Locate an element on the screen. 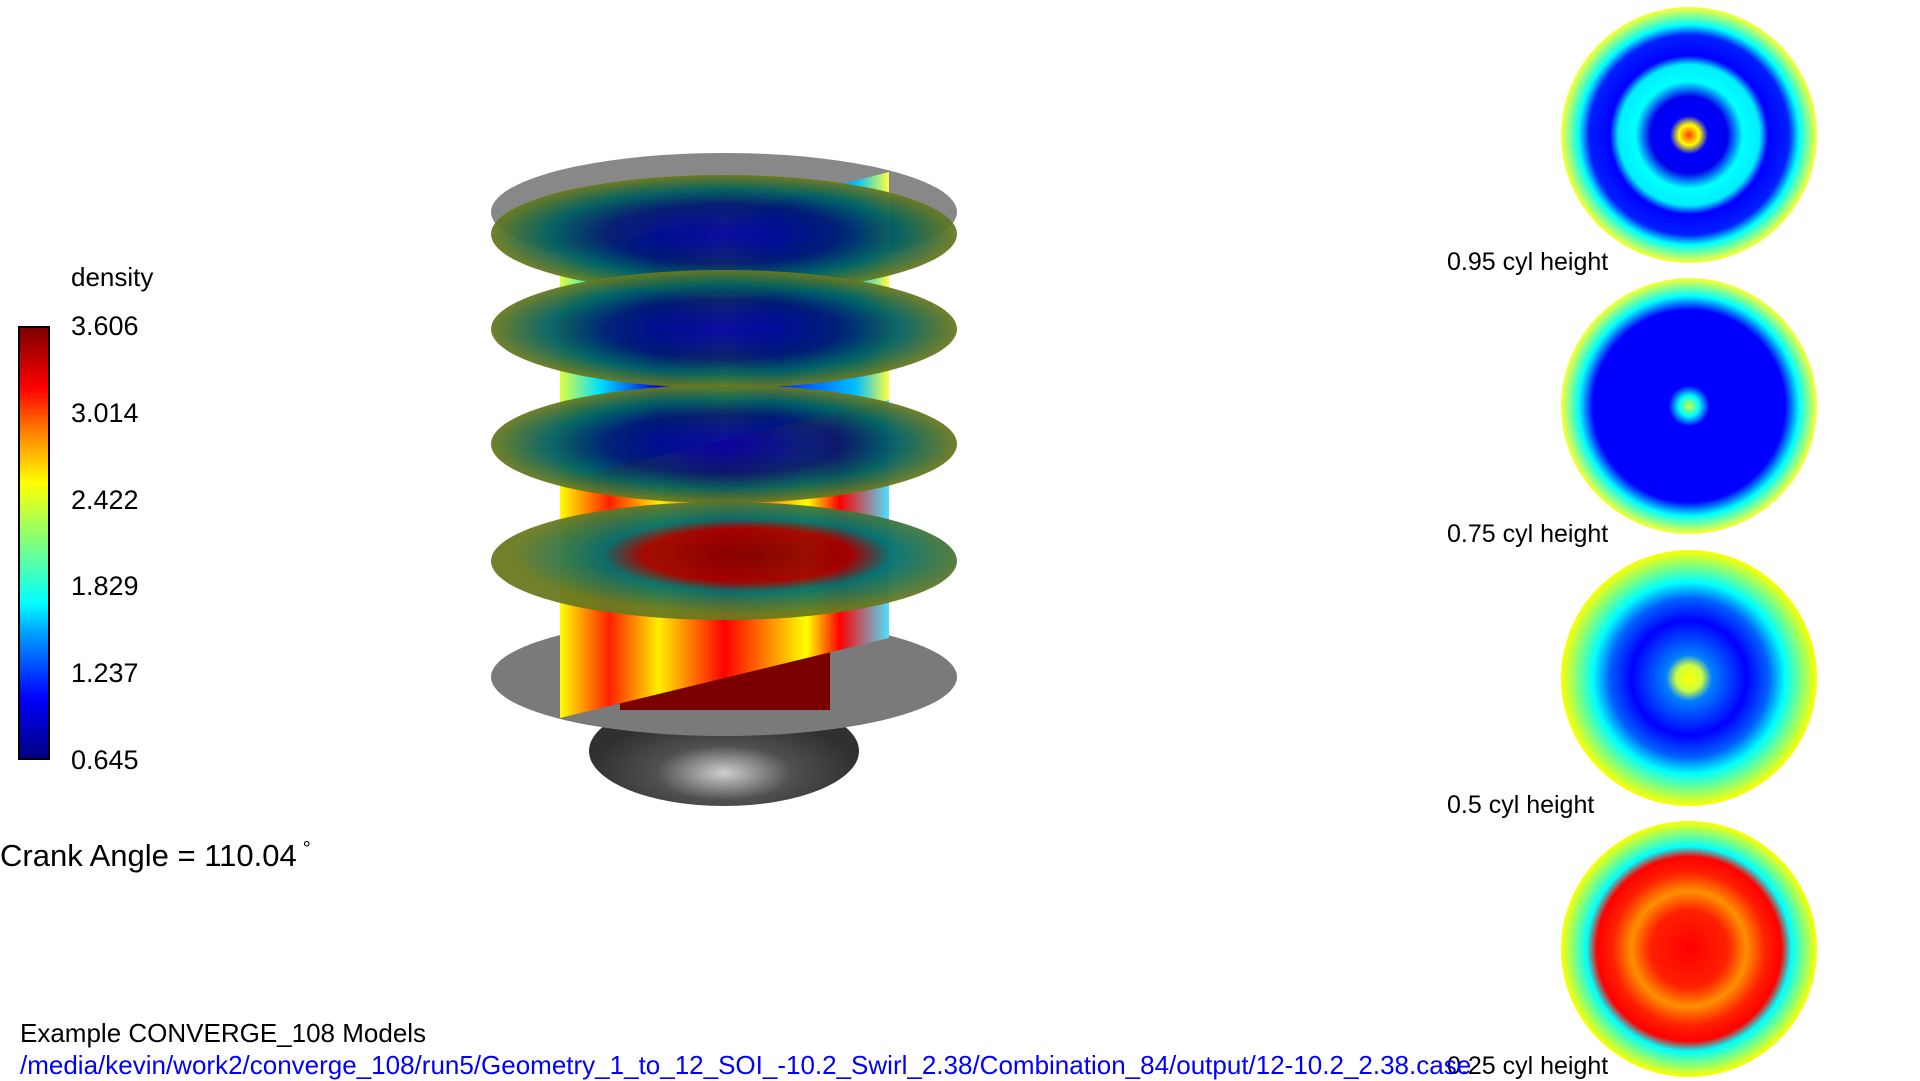 The width and height of the screenshot is (1920, 1081). colorbar-tick: 2.422 is located at coordinates (105, 500).